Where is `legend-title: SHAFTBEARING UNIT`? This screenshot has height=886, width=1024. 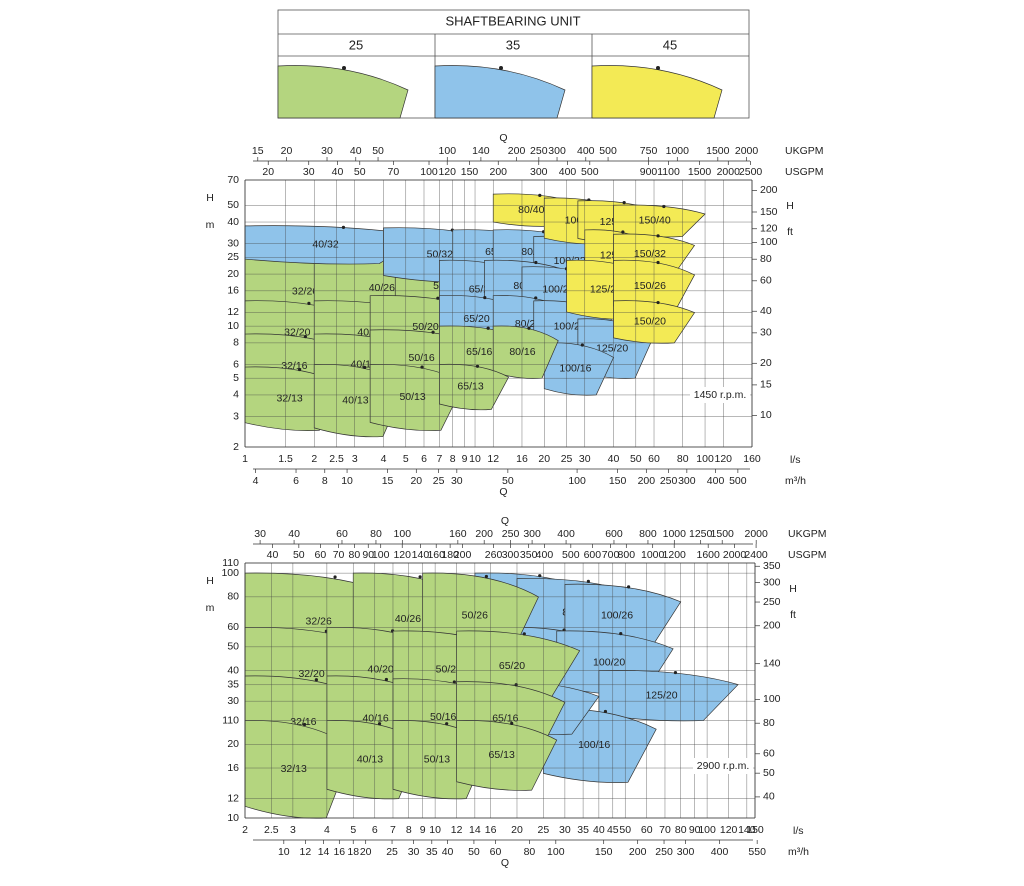
legend-title: SHAFTBEARING UNIT is located at coordinates (512, 20).